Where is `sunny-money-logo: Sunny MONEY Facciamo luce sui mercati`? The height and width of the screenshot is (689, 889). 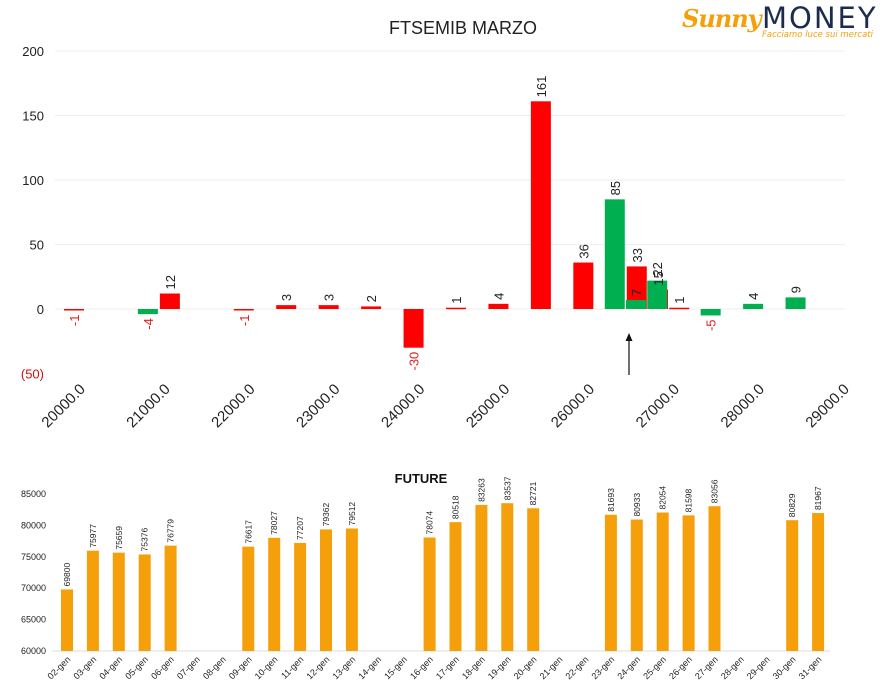
sunny-money-logo: Sunny MONEY Facciamo luce sui mercati is located at coordinates (782, 21).